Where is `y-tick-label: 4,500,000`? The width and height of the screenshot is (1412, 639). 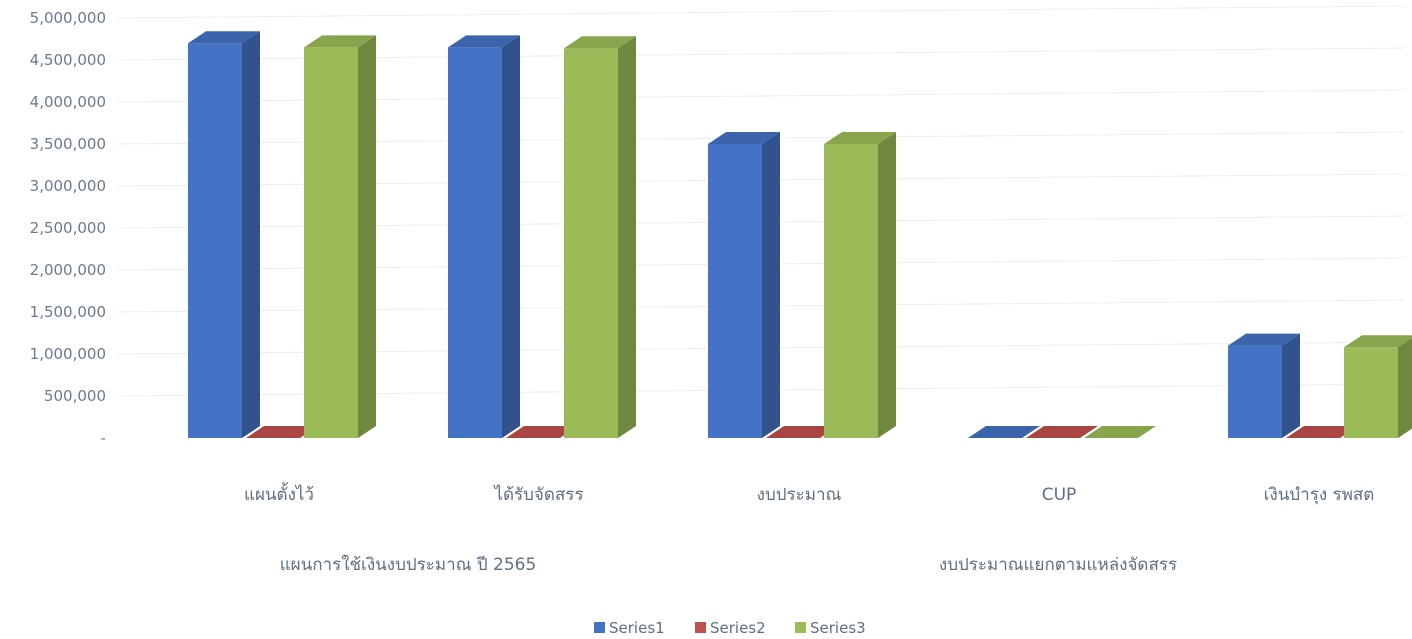
y-tick-label: 4,500,000 is located at coordinates (68, 60).